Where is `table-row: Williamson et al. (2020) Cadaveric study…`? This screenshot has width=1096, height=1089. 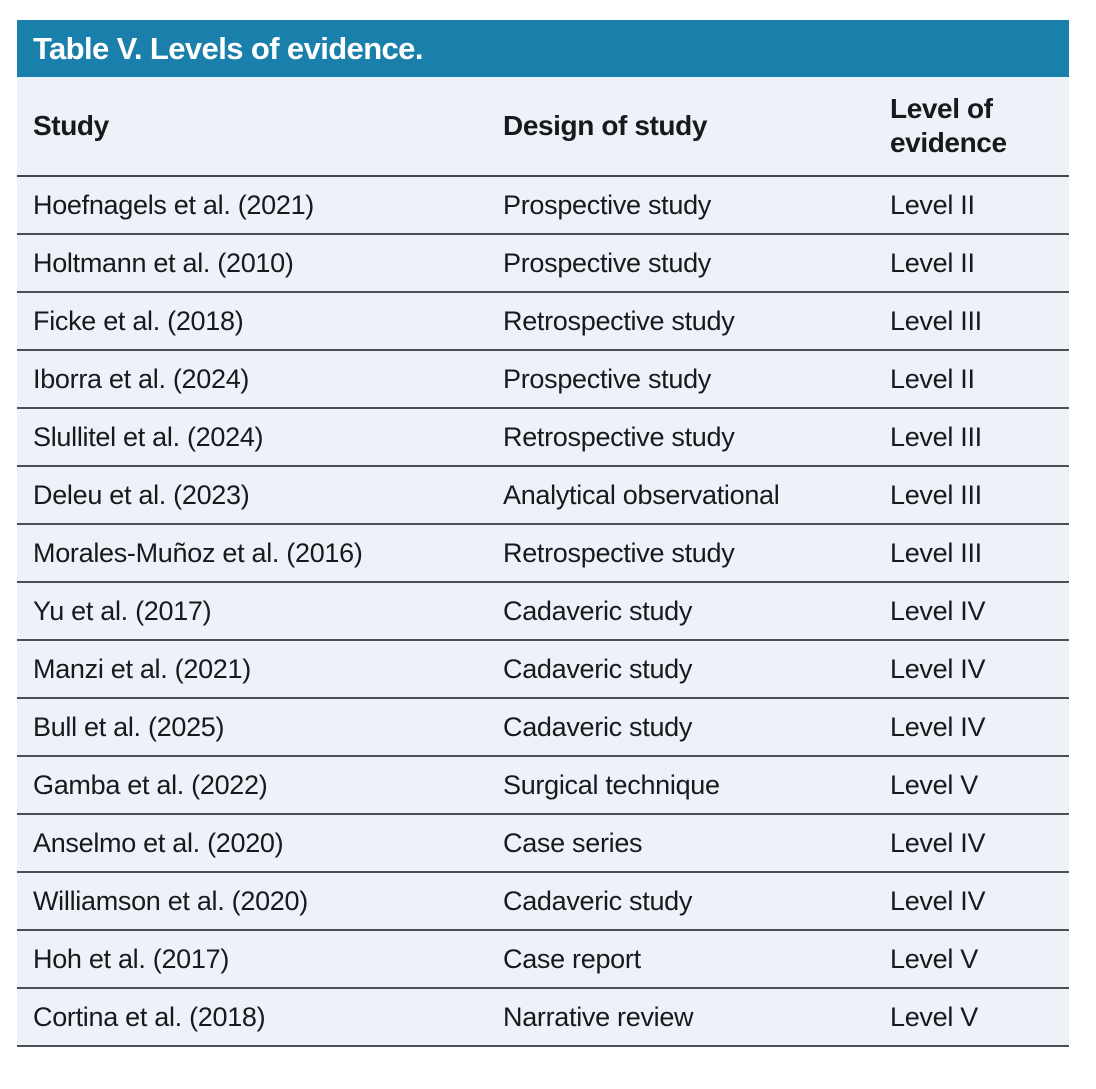 table-row: Williamson et al. (2020) Cadaveric study… is located at coordinates (543, 902).